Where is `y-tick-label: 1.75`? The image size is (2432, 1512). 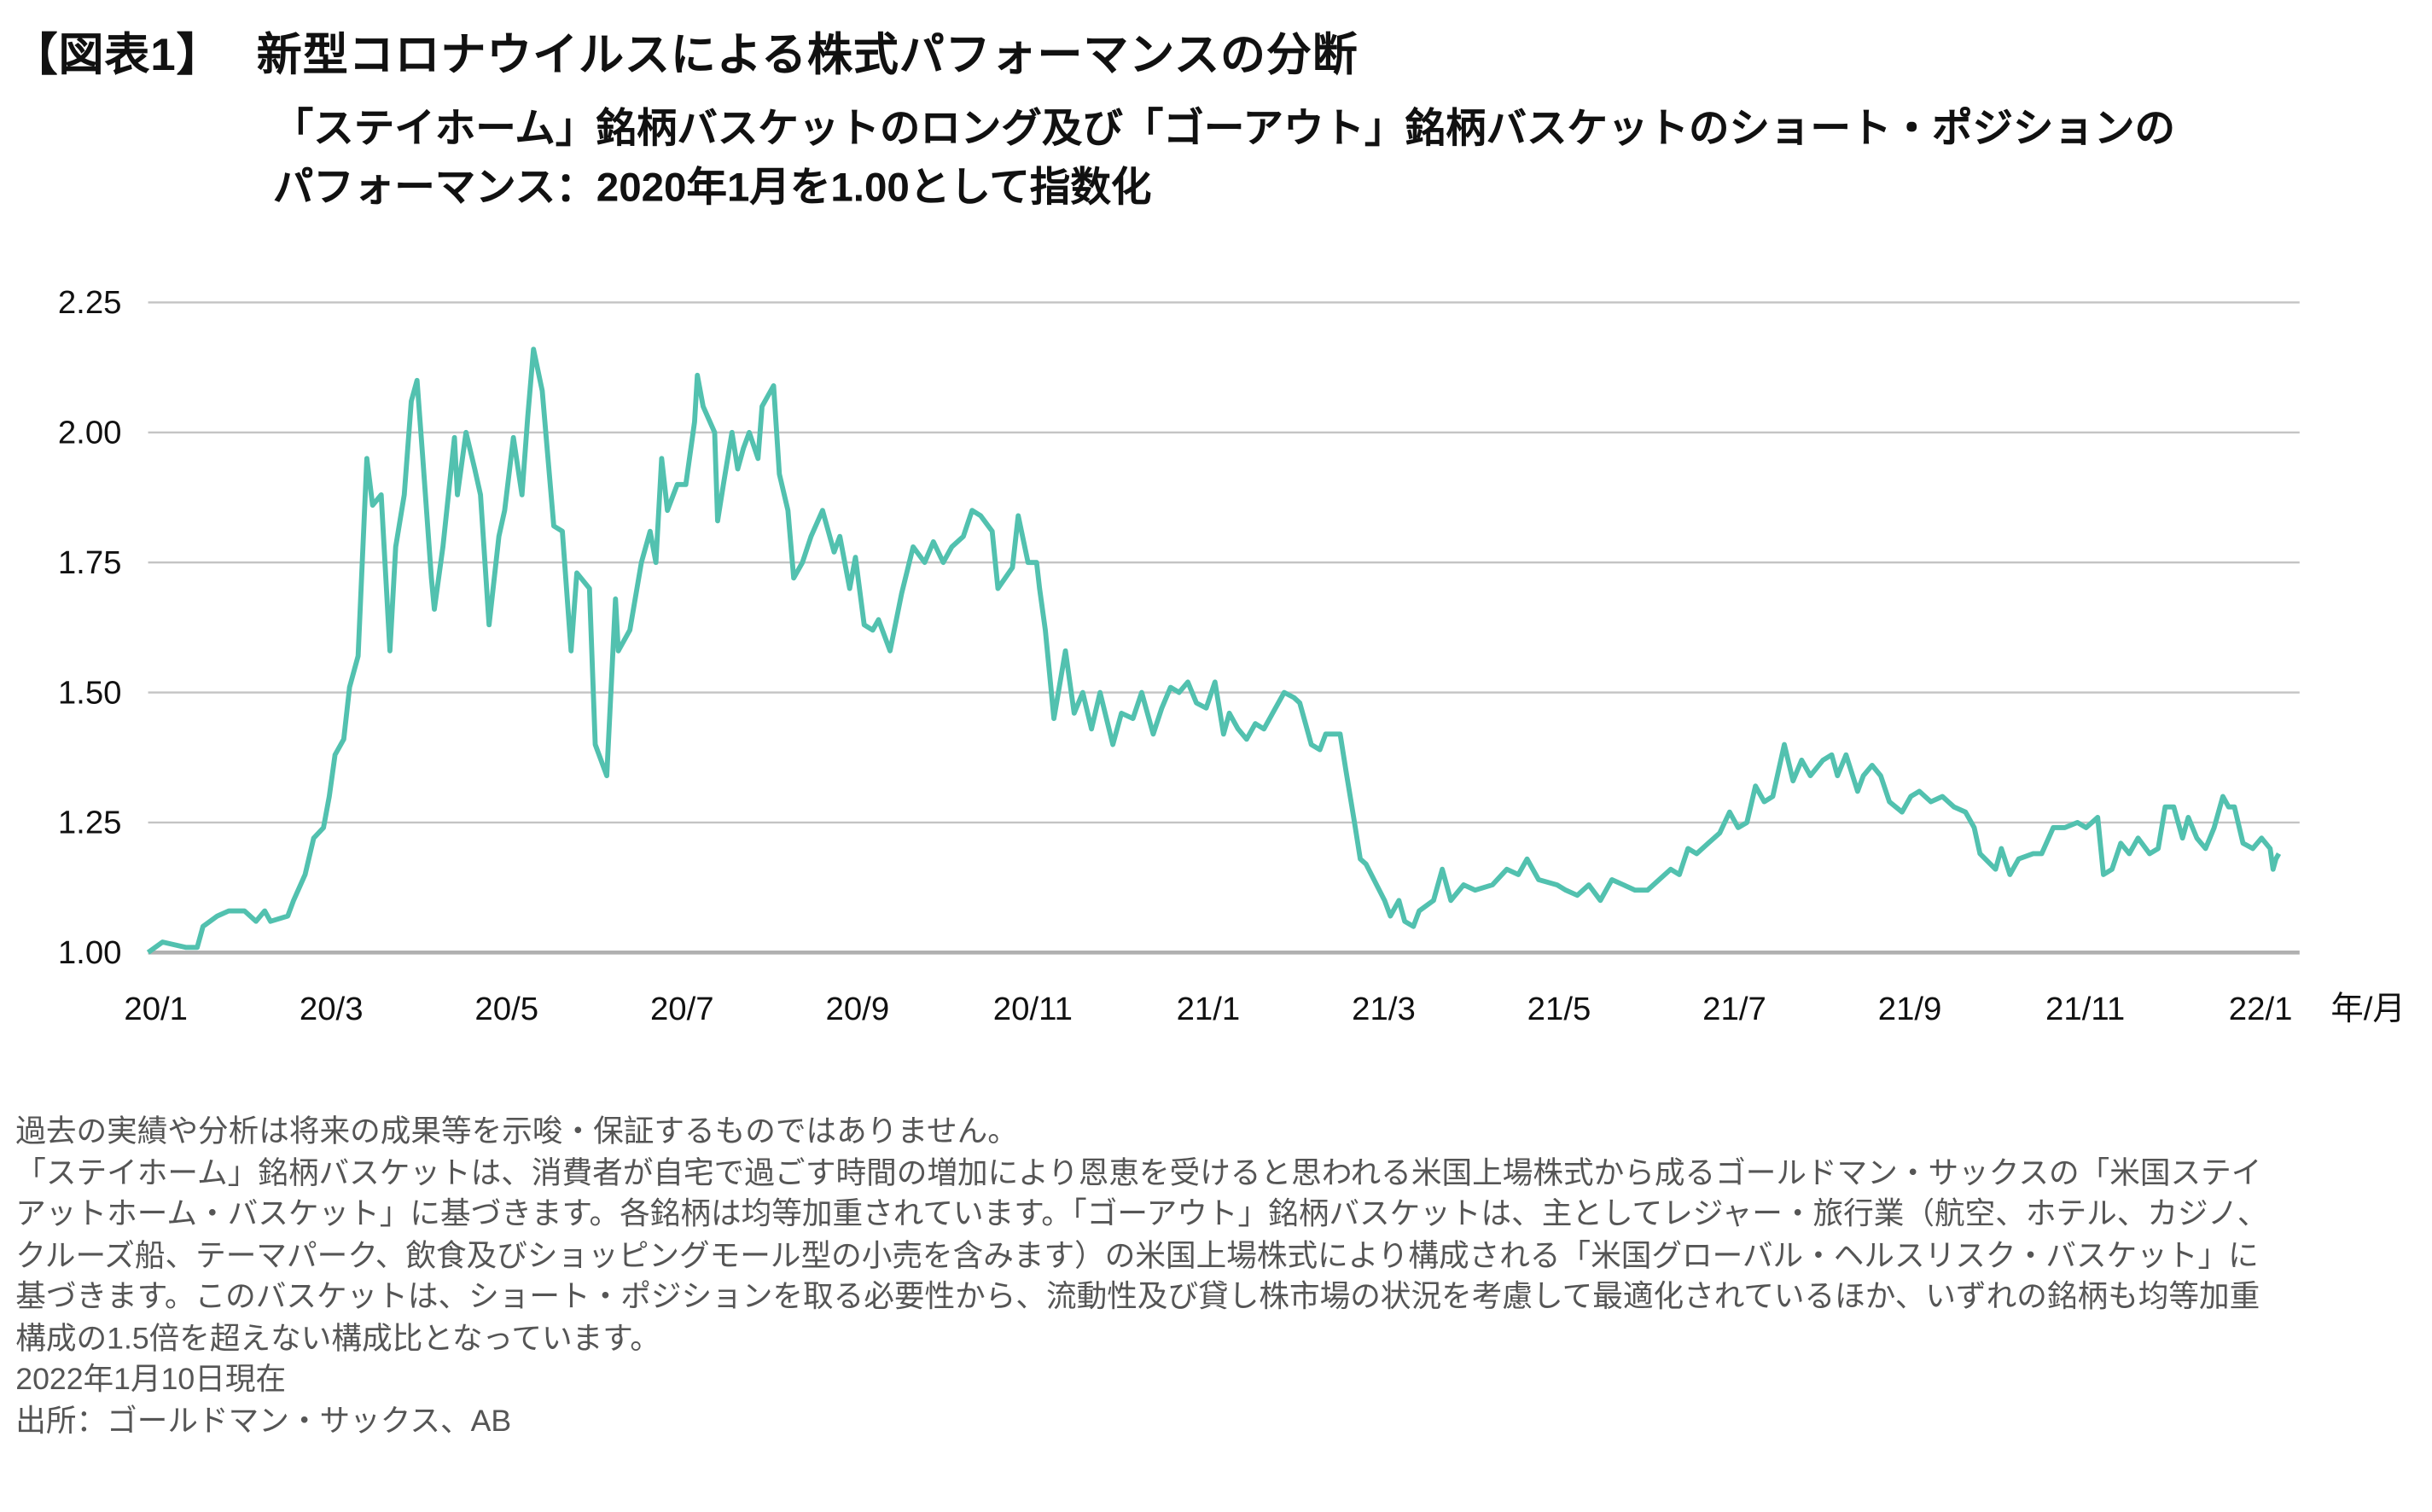
y-tick-label: 1.75 is located at coordinates (90, 562).